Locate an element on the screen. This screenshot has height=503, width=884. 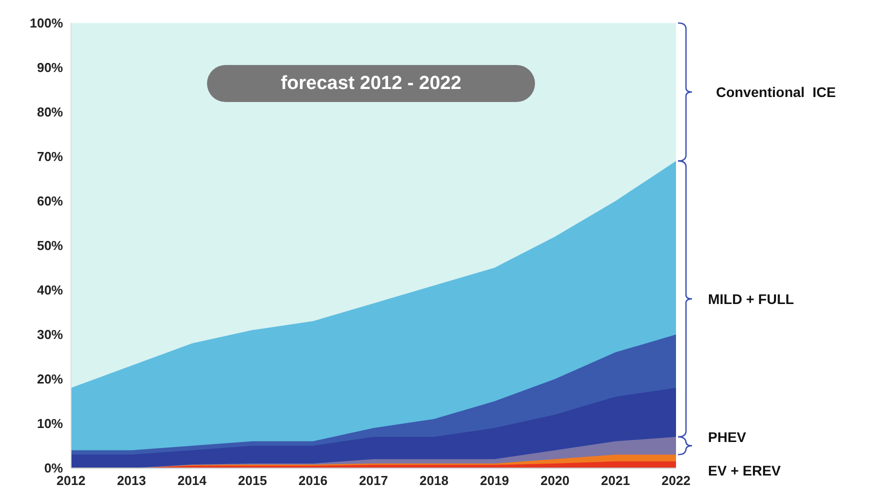
y-tick-label: 100% is located at coordinates (47, 23).